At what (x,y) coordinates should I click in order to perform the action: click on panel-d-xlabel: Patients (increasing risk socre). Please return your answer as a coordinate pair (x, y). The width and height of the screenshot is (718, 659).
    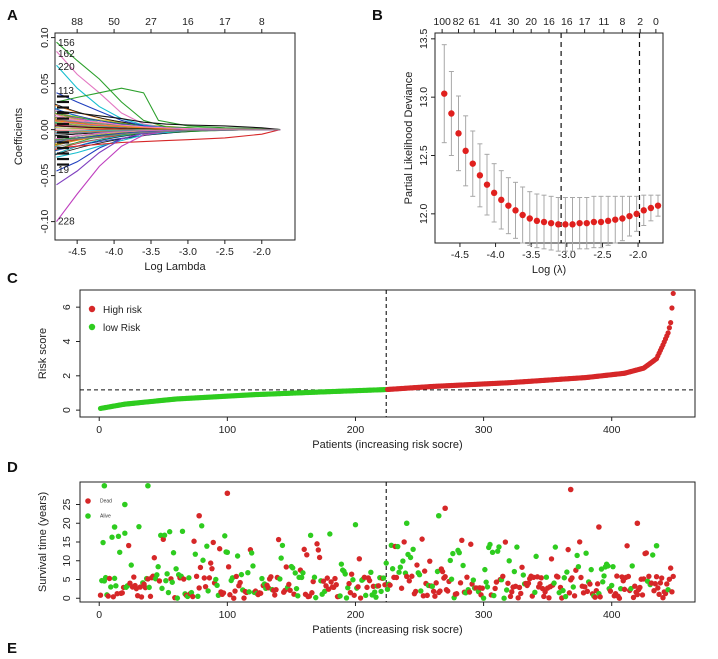
    Looking at the image, I should click on (387, 630).